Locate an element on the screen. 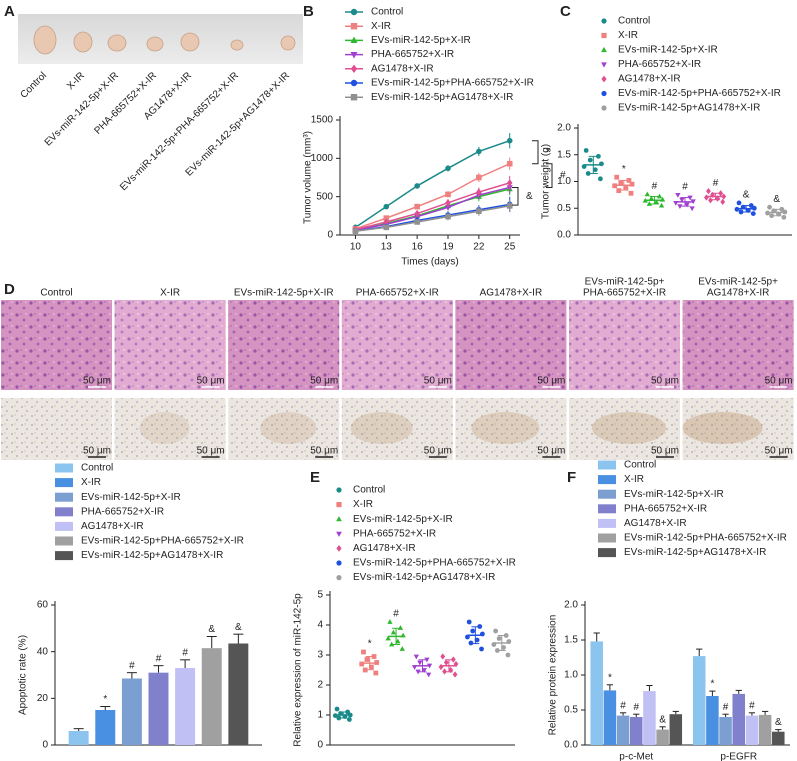  panel-letter: B is located at coordinates (308, 11).